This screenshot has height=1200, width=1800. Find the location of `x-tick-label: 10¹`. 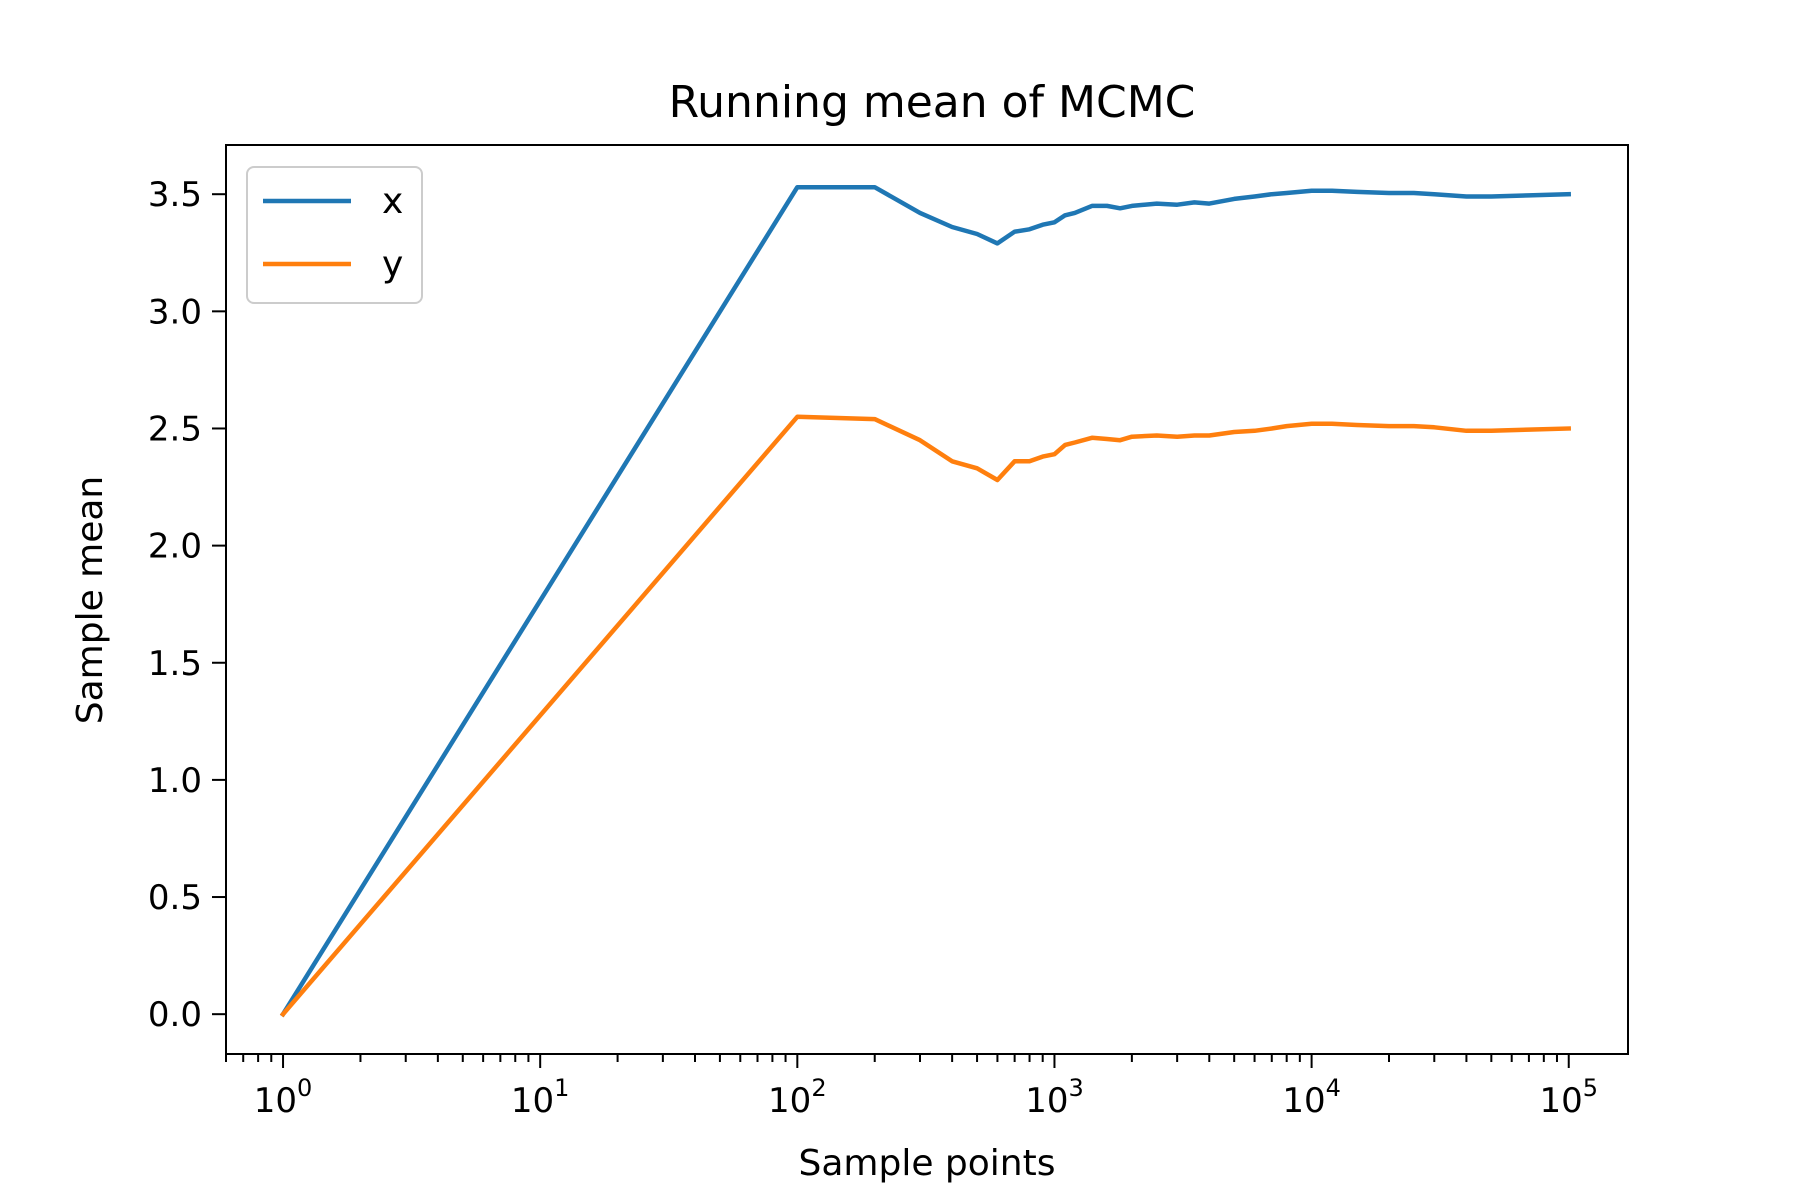

x-tick-label: 10¹ is located at coordinates (540, 1097).